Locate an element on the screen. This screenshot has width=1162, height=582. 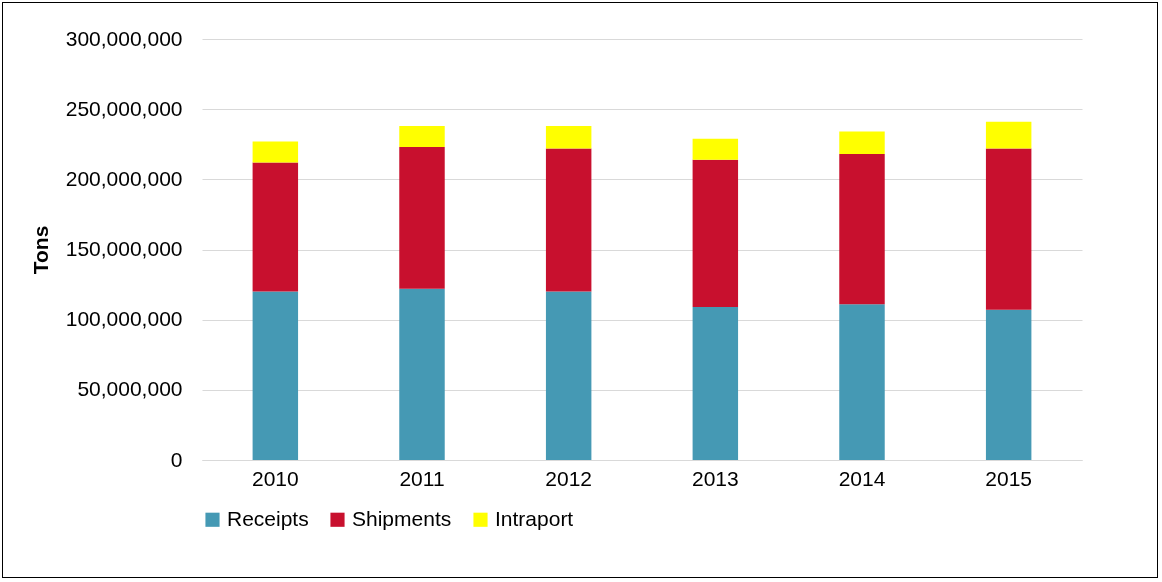
y-axis-title: Tons is located at coordinates (40, 250).